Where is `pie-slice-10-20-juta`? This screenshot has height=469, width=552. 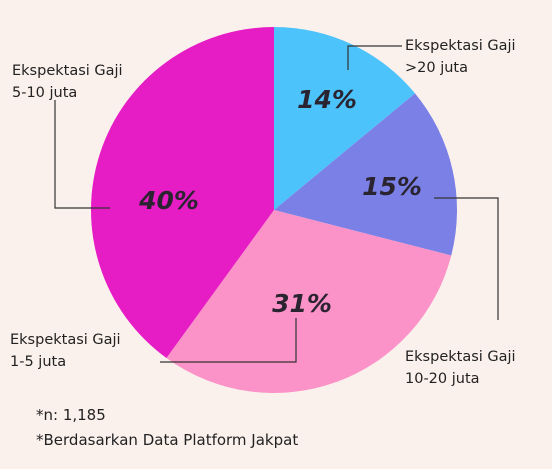 pie-slice-10-20-juta is located at coordinates (365, 174).